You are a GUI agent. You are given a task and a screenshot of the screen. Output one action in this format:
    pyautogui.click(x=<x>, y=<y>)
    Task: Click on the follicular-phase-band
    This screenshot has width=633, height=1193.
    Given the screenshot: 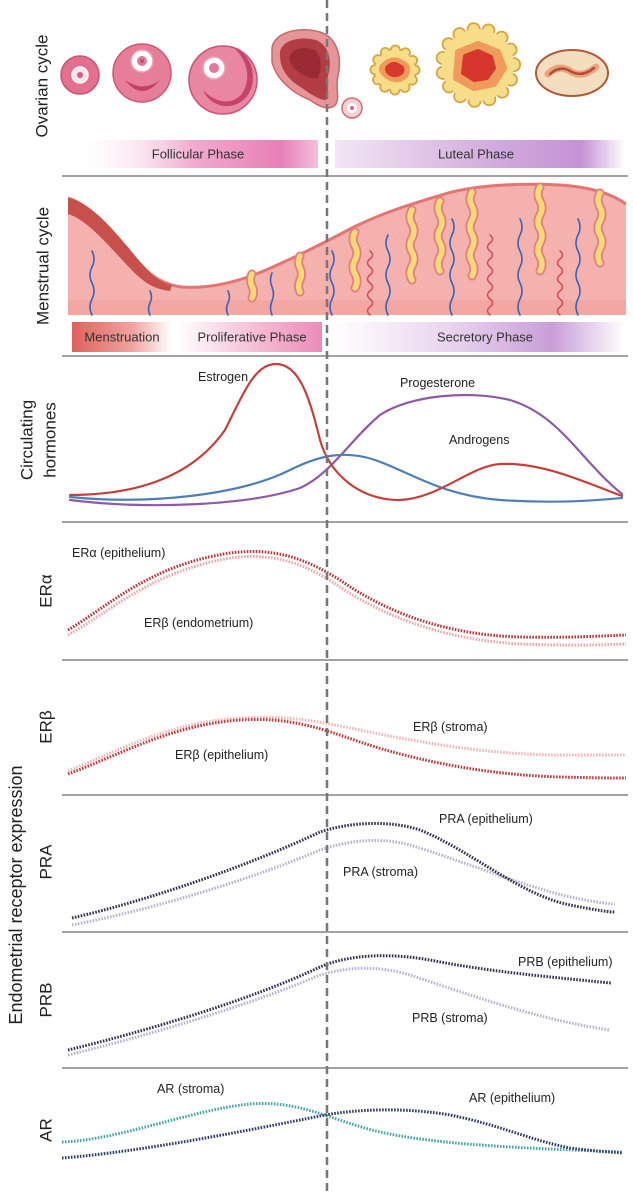 What is the action you would take?
    pyautogui.click(x=194, y=154)
    